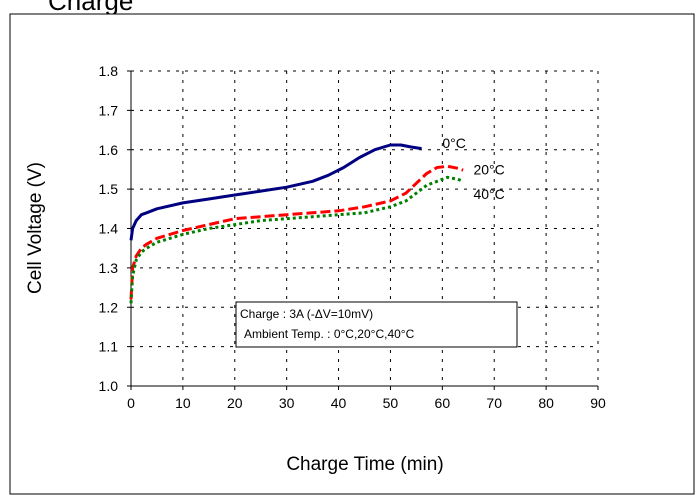 This screenshot has width=698, height=498. What do you see at coordinates (391, 403) in the screenshot?
I see `x-tick-label: 50` at bounding box center [391, 403].